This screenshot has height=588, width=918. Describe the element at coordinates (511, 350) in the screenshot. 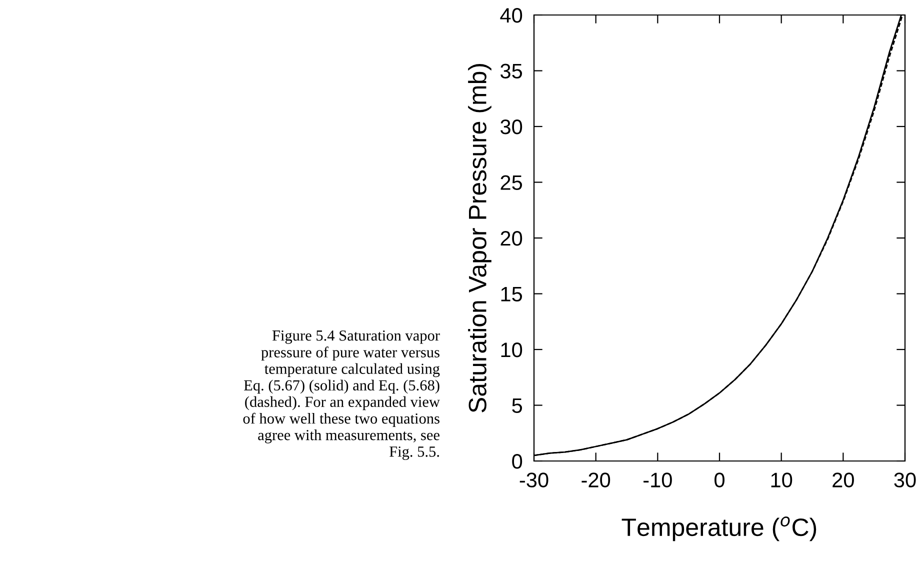

I see `y-tick-label: 10` at that location.